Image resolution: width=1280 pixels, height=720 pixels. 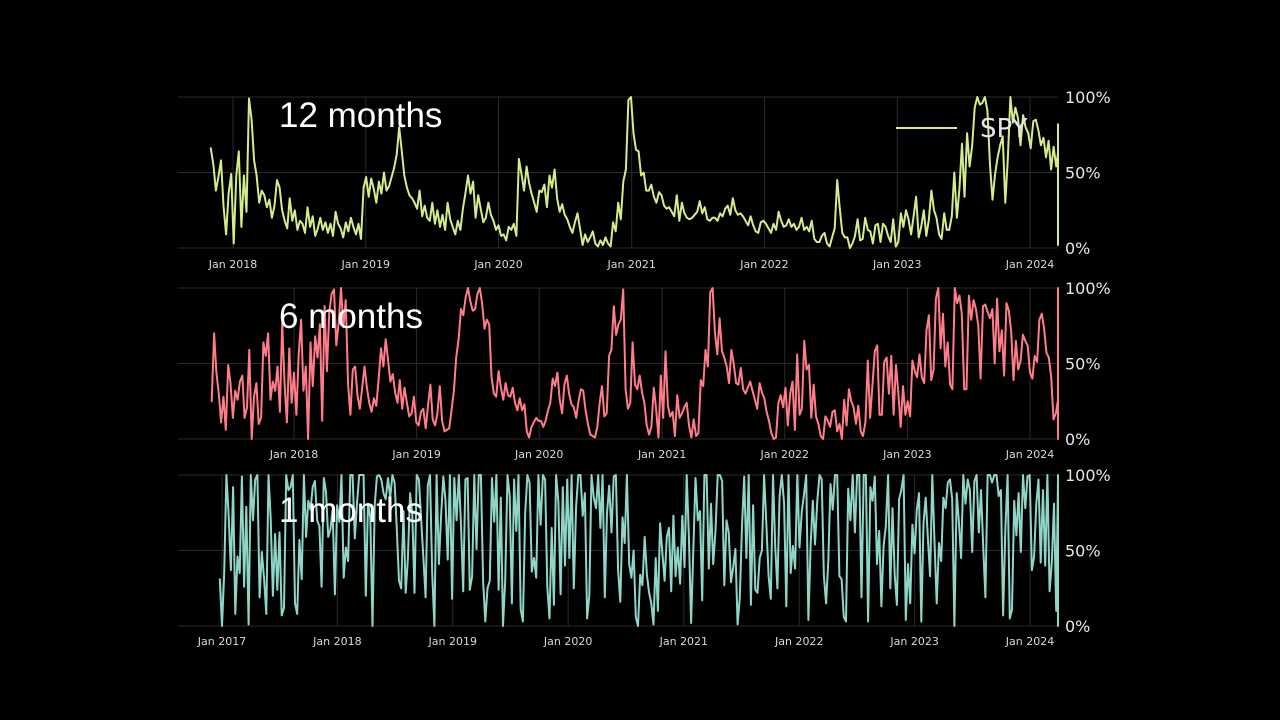 What do you see at coordinates (360, 115) in the screenshot?
I see `panel-12-months-title: 12 months` at bounding box center [360, 115].